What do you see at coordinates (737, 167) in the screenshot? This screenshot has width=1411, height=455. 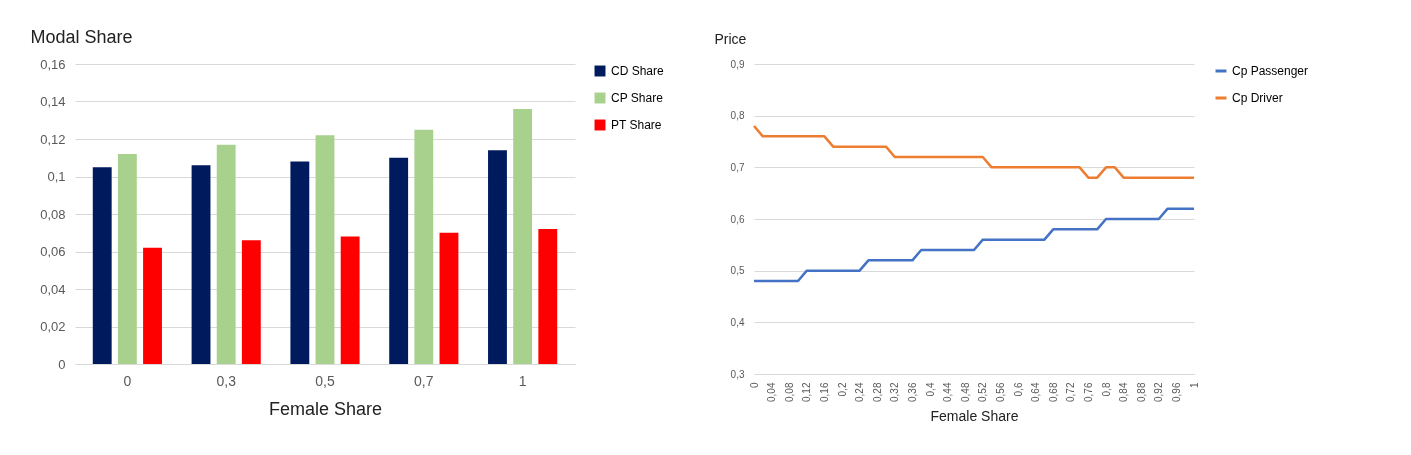 I see `y-tick-label: 0,7` at bounding box center [737, 167].